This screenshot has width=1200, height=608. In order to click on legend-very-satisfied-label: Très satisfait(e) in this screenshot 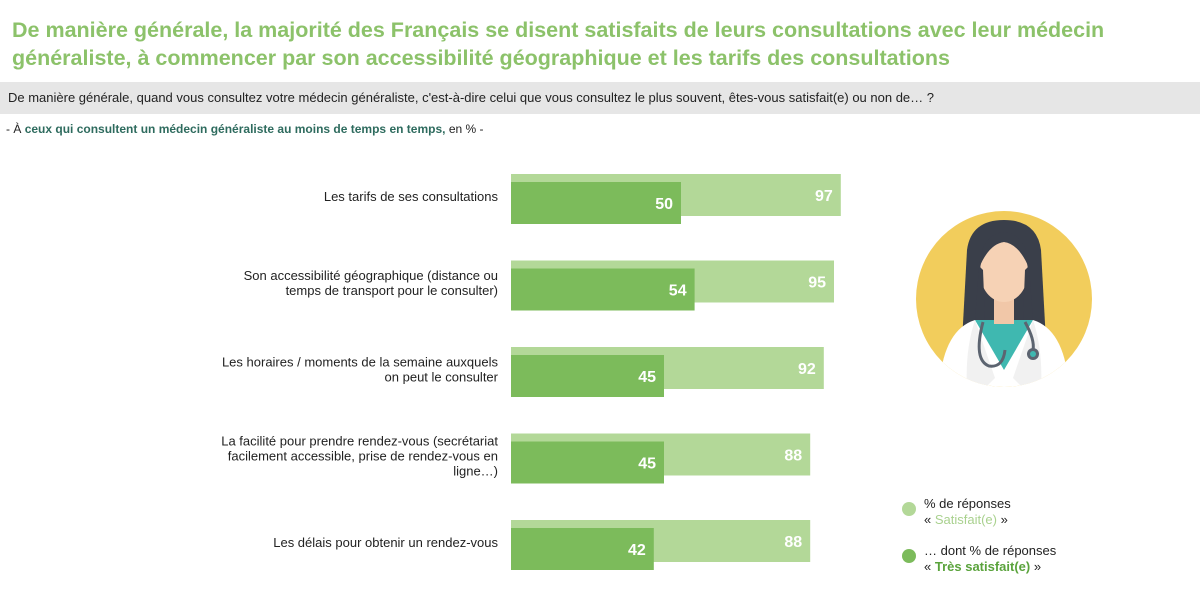, I will do `click(982, 566)`.